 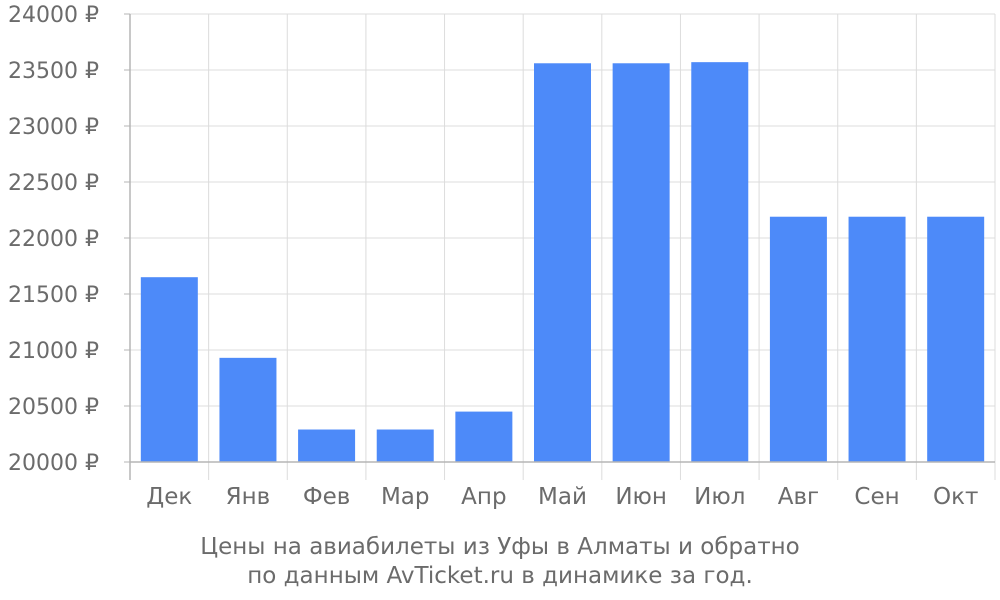 I want to click on y-tick-label: 22000 ₽, so click(x=53, y=239).